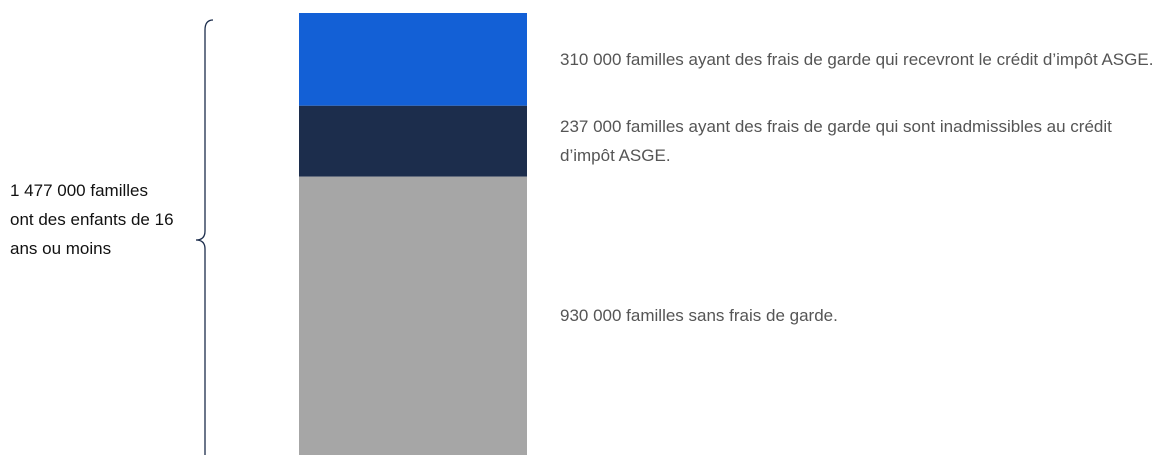  I want to click on segment-label: 930 000 familles sans frais de garde., so click(699, 316).